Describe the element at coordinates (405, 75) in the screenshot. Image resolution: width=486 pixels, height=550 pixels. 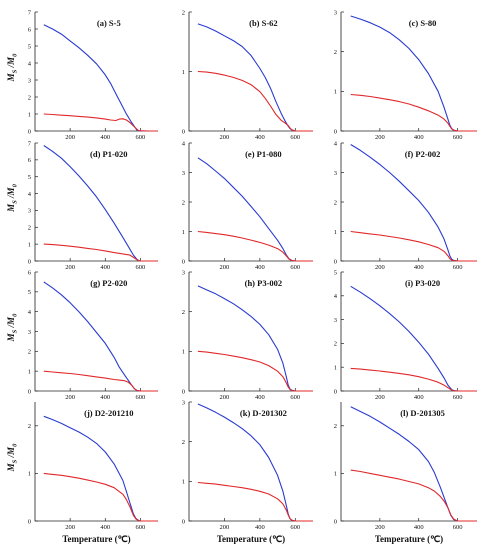
I see `panel: 0 1 2 3 200 400 600 (c) S-80` at that location.